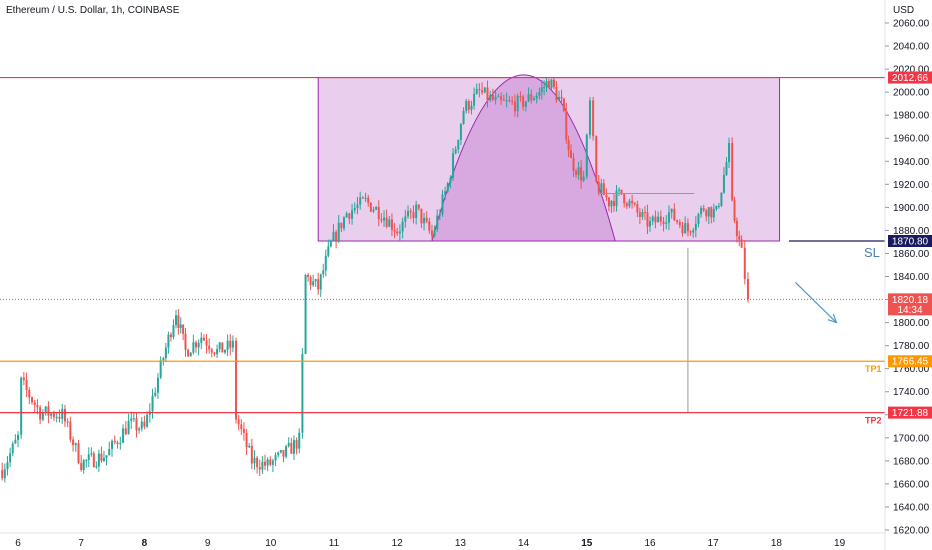 This screenshot has height=550, width=932. I want to click on x-tick-label: 18, so click(777, 543).